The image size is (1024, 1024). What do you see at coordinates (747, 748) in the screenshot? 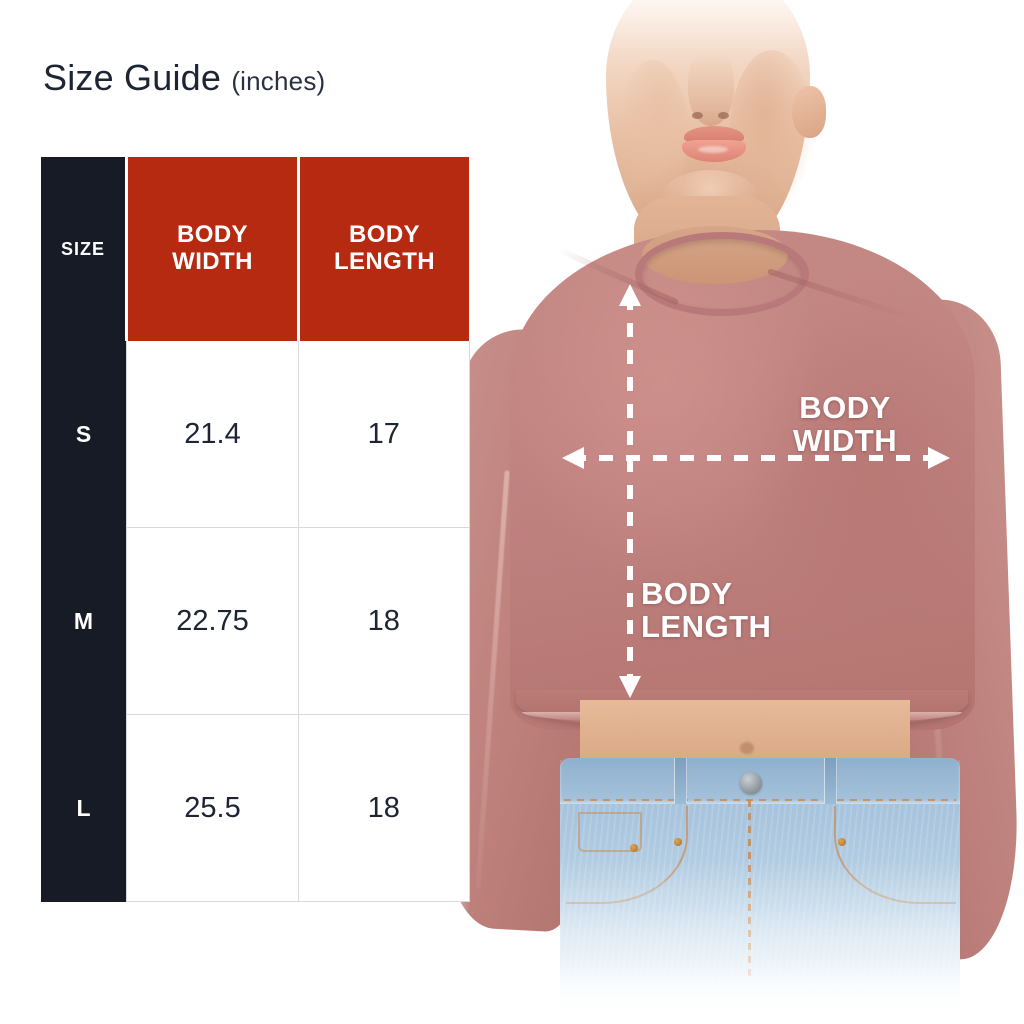
I see `navel` at bounding box center [747, 748].